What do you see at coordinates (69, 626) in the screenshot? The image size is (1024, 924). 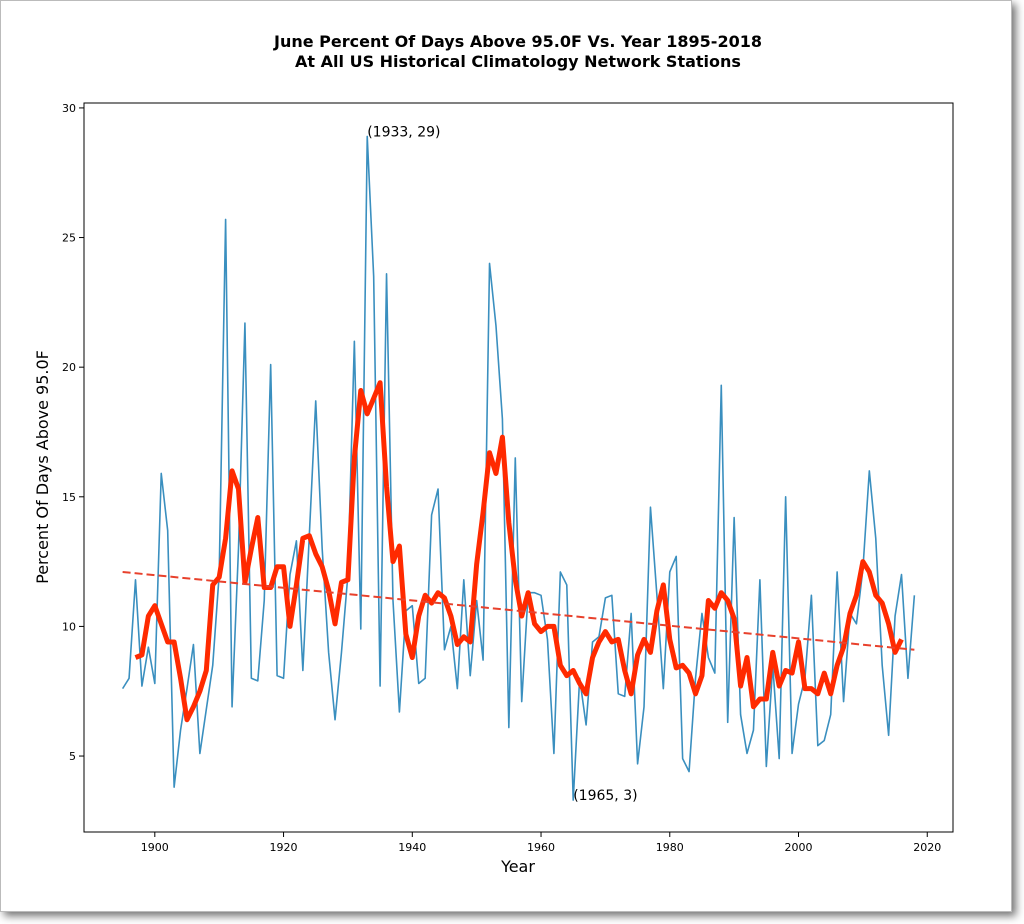 I see `y-tick-label: 10` at bounding box center [69, 626].